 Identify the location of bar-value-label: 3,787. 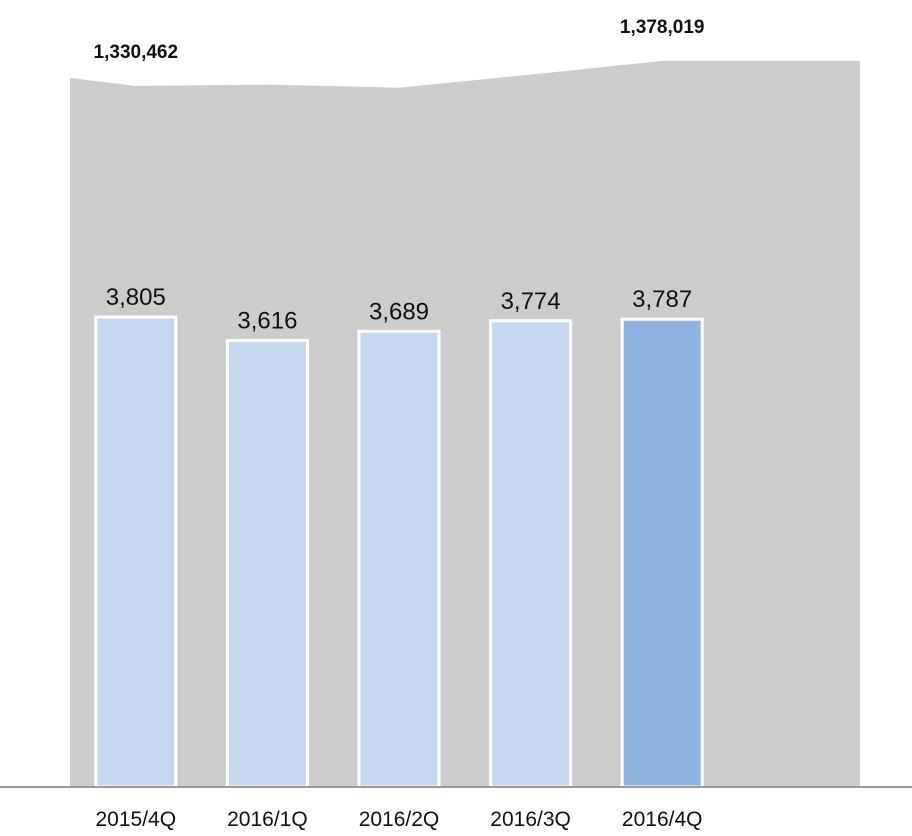
(662, 299).